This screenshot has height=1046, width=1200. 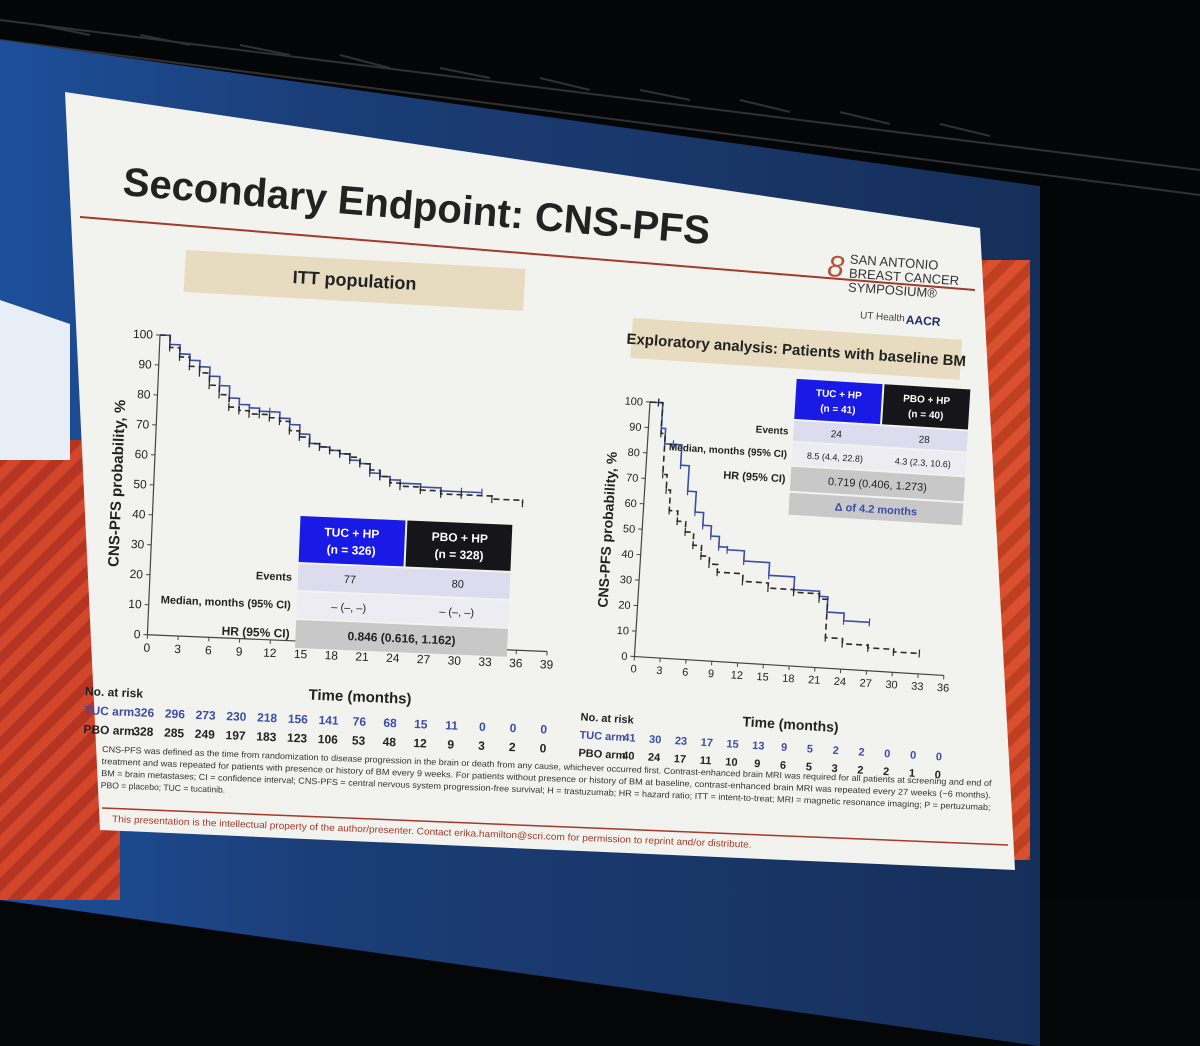 What do you see at coordinates (456, 612) in the screenshot?
I see `left-median-pbo: – (–, –)` at bounding box center [456, 612].